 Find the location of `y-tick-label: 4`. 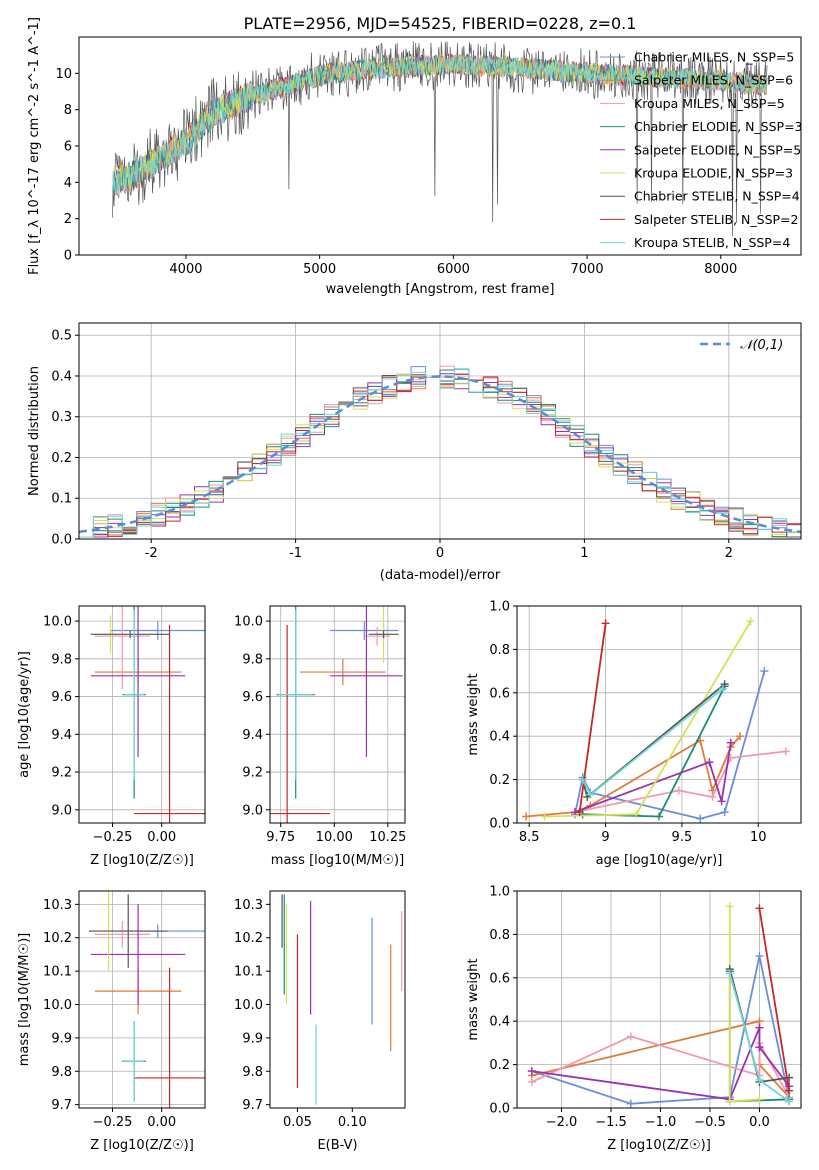

y-tick-label: 4 is located at coordinates (68, 183).